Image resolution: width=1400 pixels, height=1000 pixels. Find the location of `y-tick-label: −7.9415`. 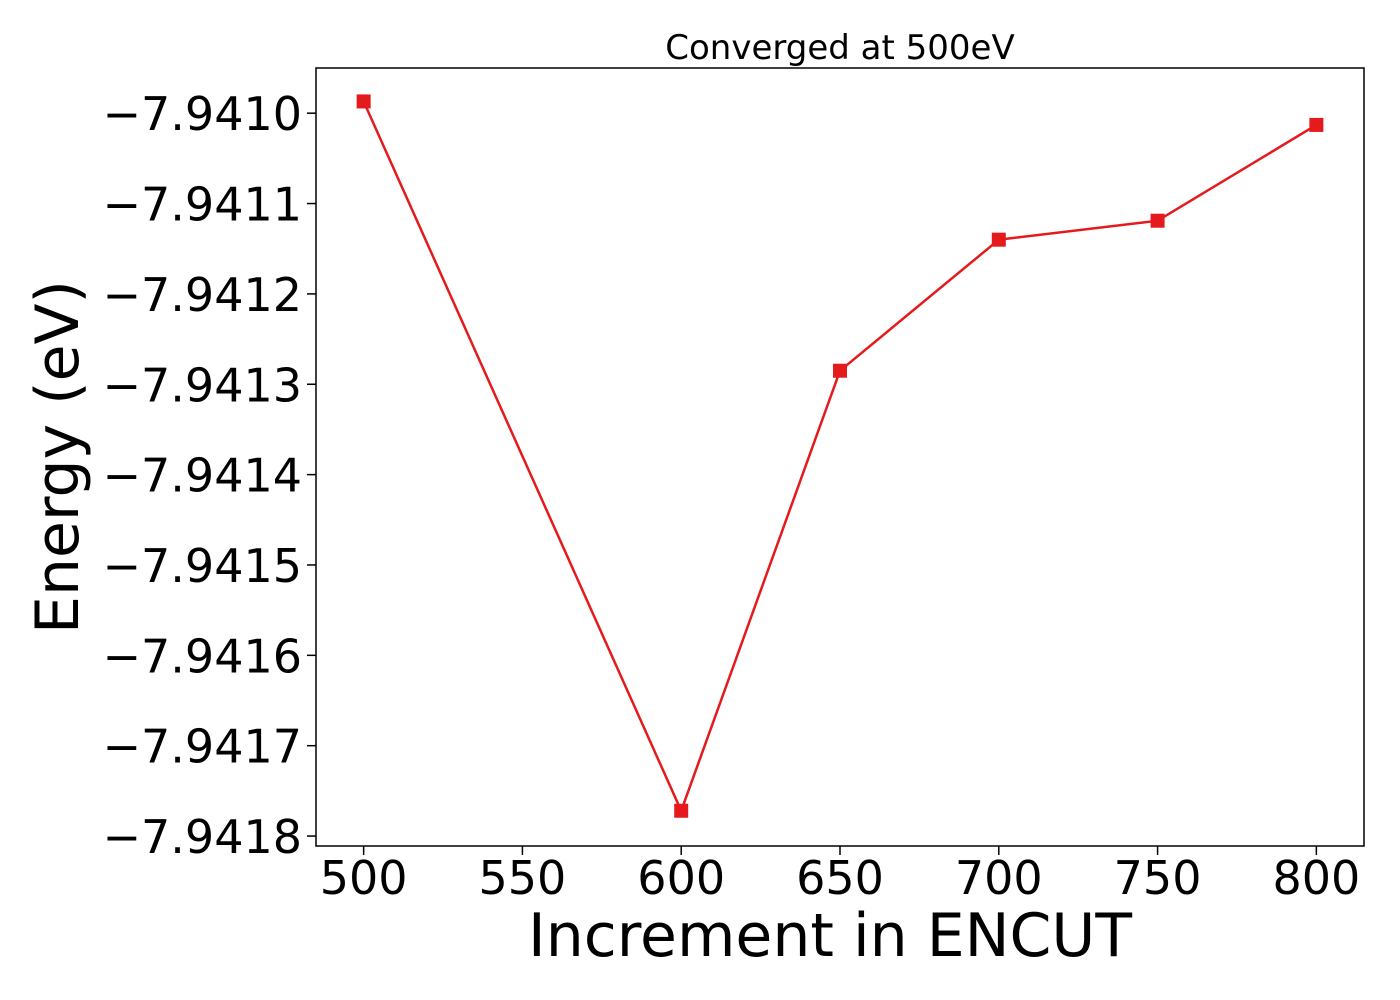

y-tick-label: −7.9415 is located at coordinates (203, 566).